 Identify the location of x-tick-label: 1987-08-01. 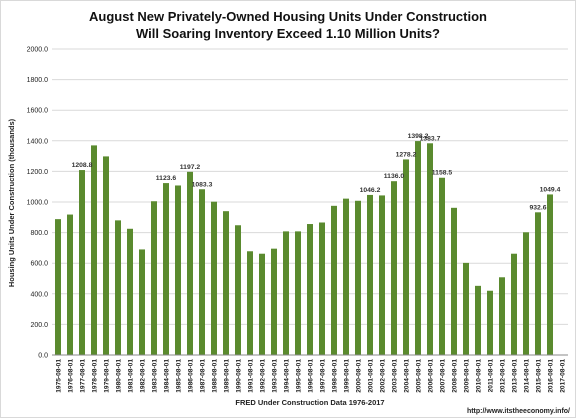
(202, 376).